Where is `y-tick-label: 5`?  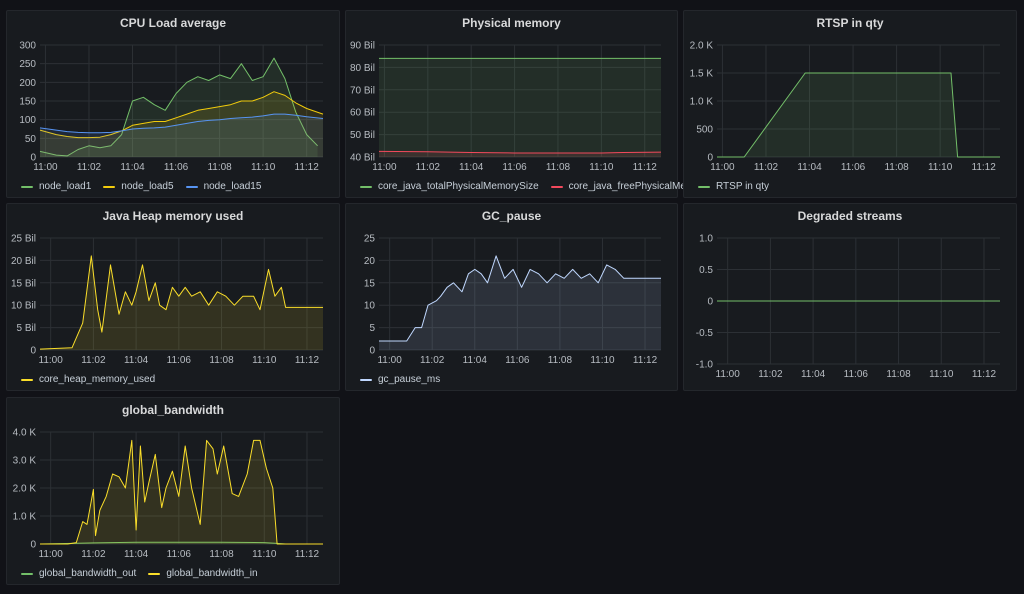 y-tick-label: 5 is located at coordinates (372, 328).